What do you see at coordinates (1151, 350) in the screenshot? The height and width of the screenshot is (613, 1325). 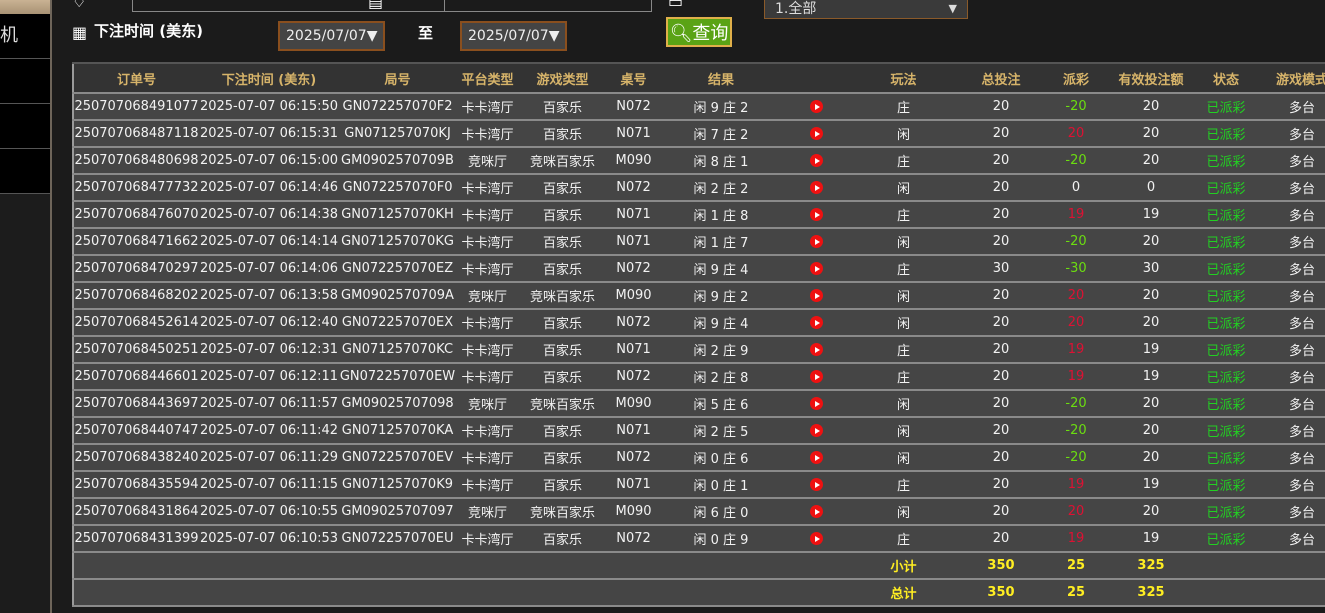 I see `valid-bet-cell: 19` at bounding box center [1151, 350].